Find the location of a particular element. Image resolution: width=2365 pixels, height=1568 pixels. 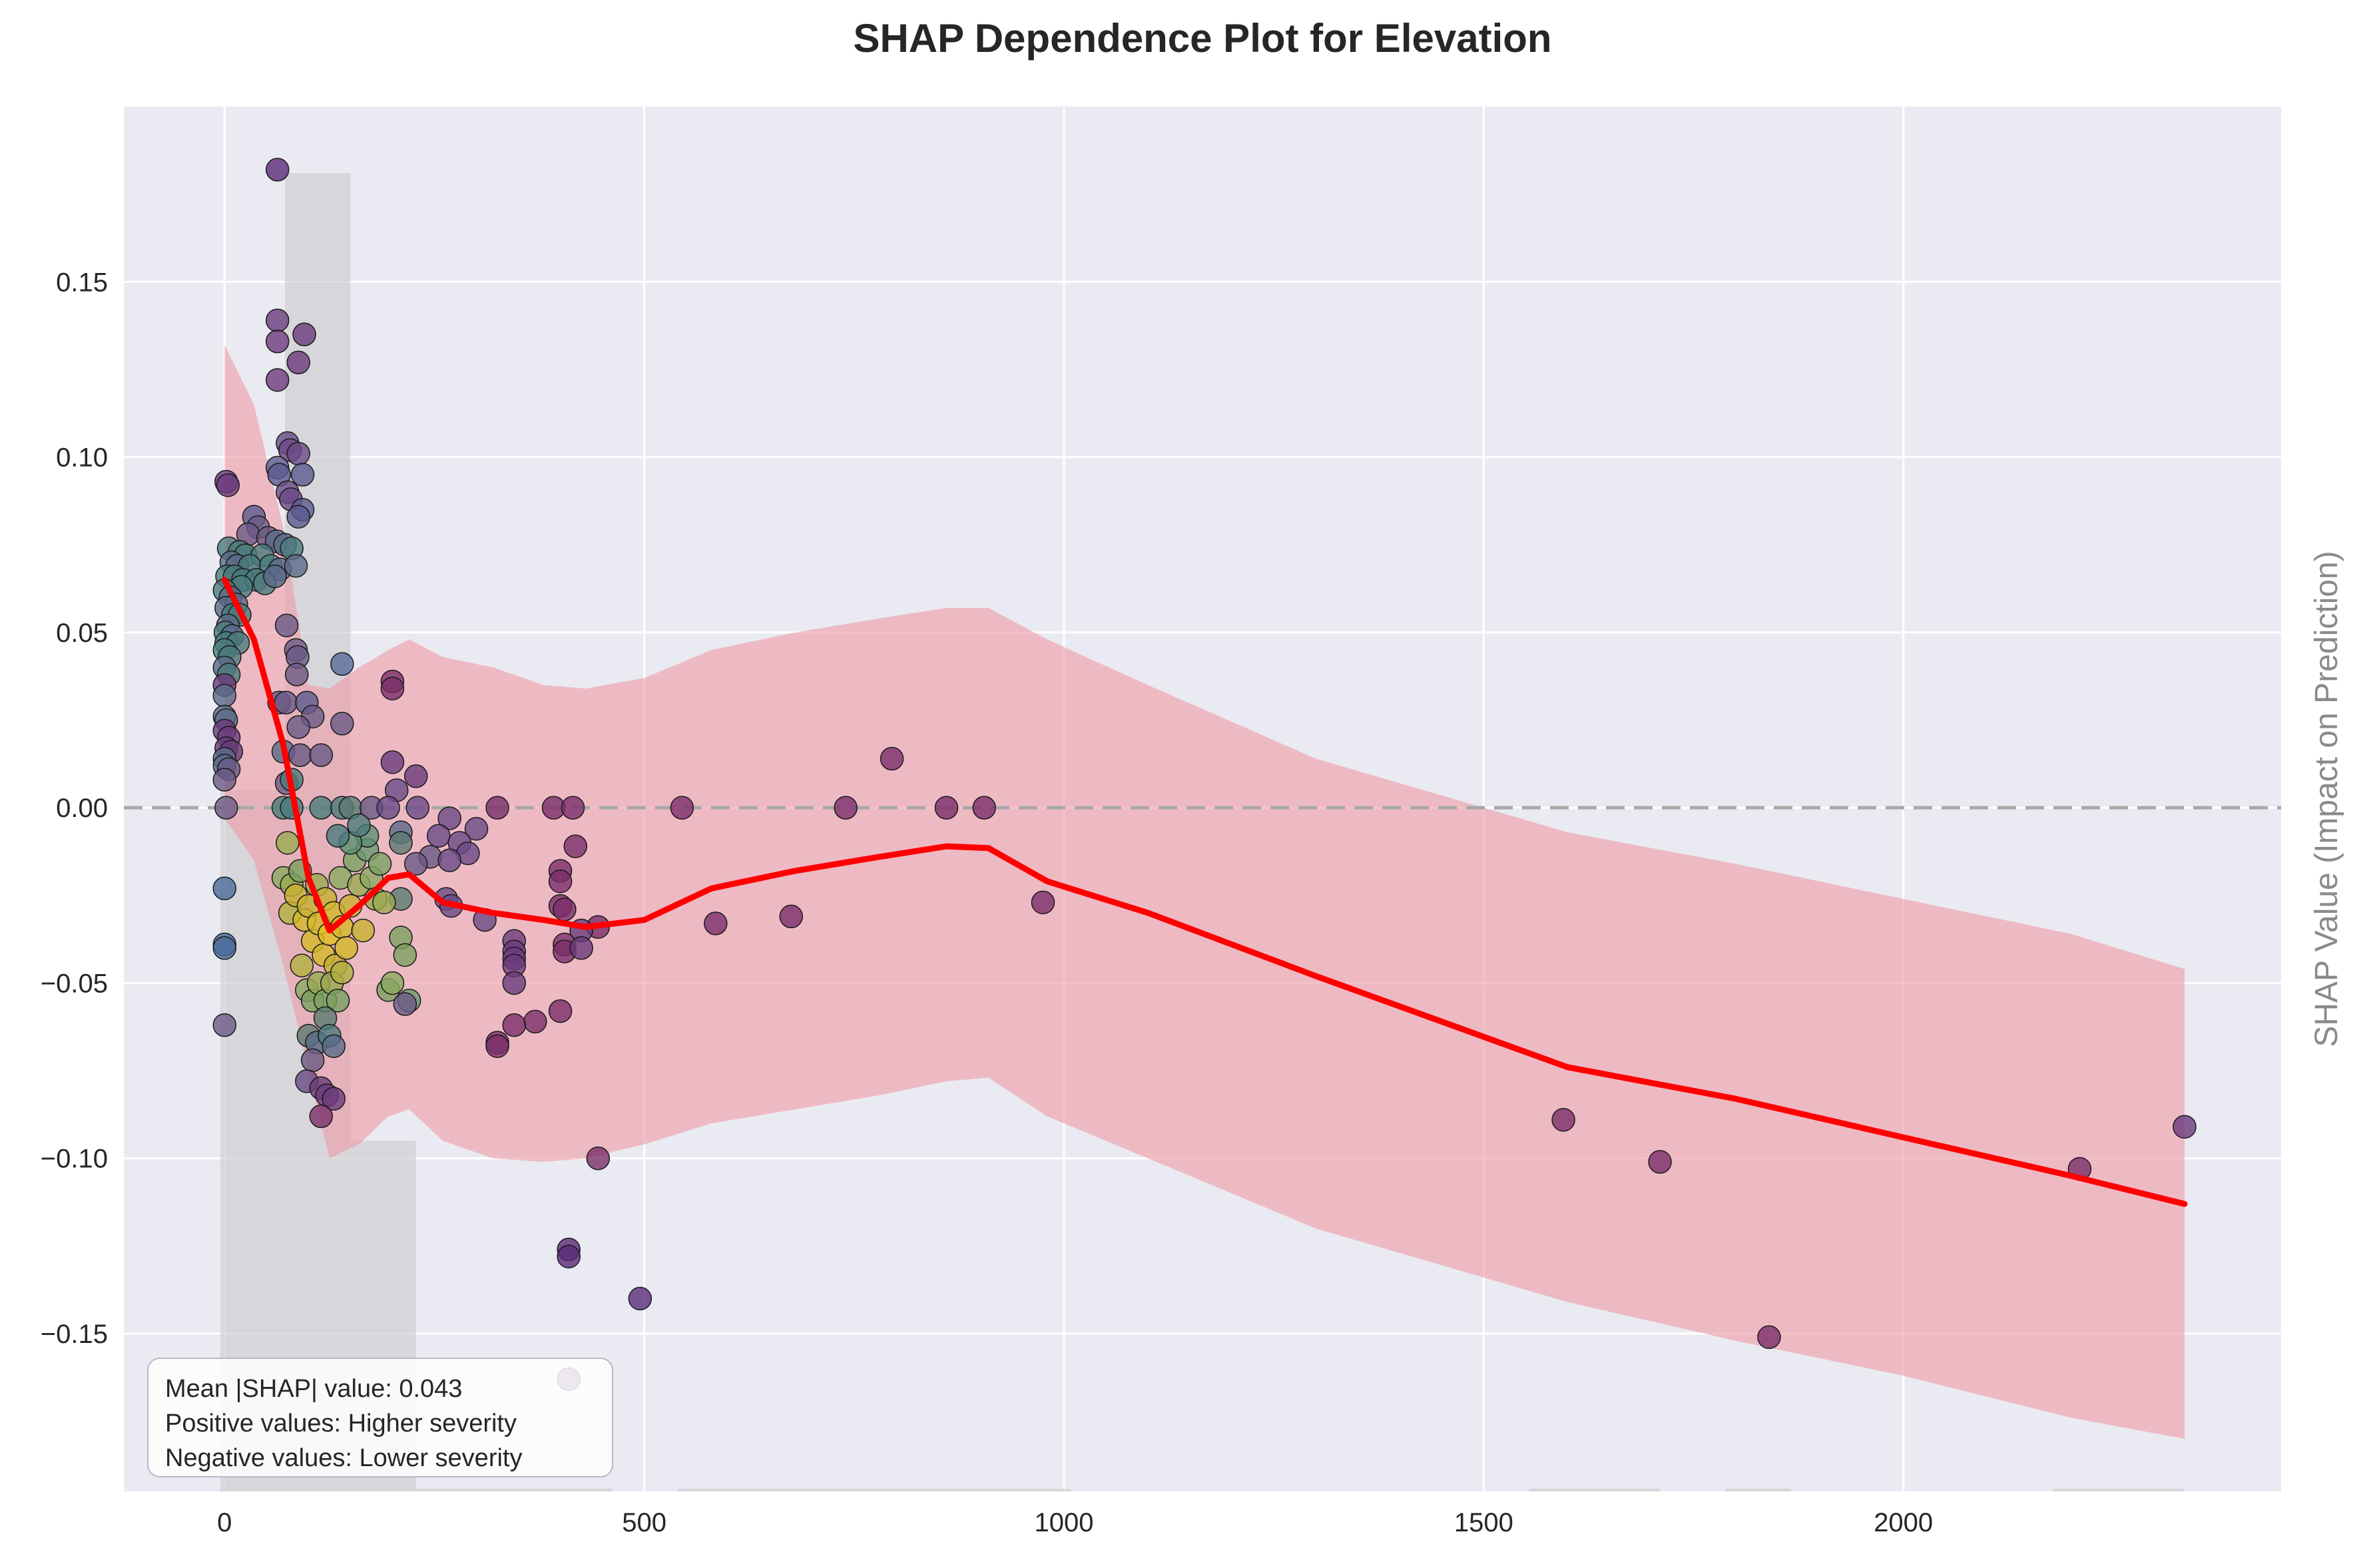

x-tick-label: 2000 is located at coordinates (1904, 1522).